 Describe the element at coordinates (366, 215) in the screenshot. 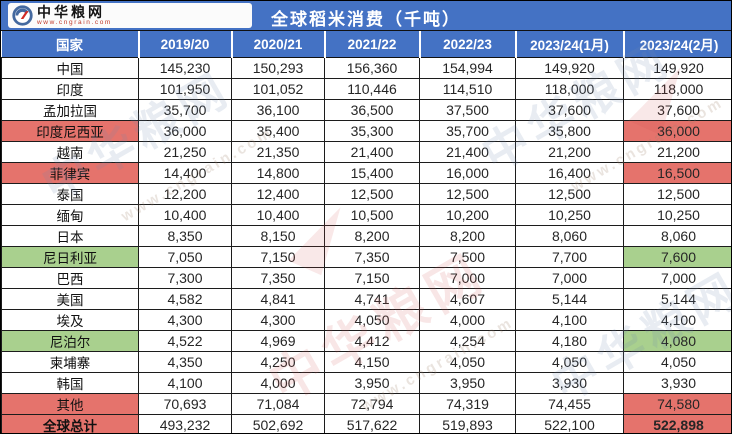

I see `table-row: 缅甸 10,400 10,400 10,500 10,200 10,250 10,250` at that location.